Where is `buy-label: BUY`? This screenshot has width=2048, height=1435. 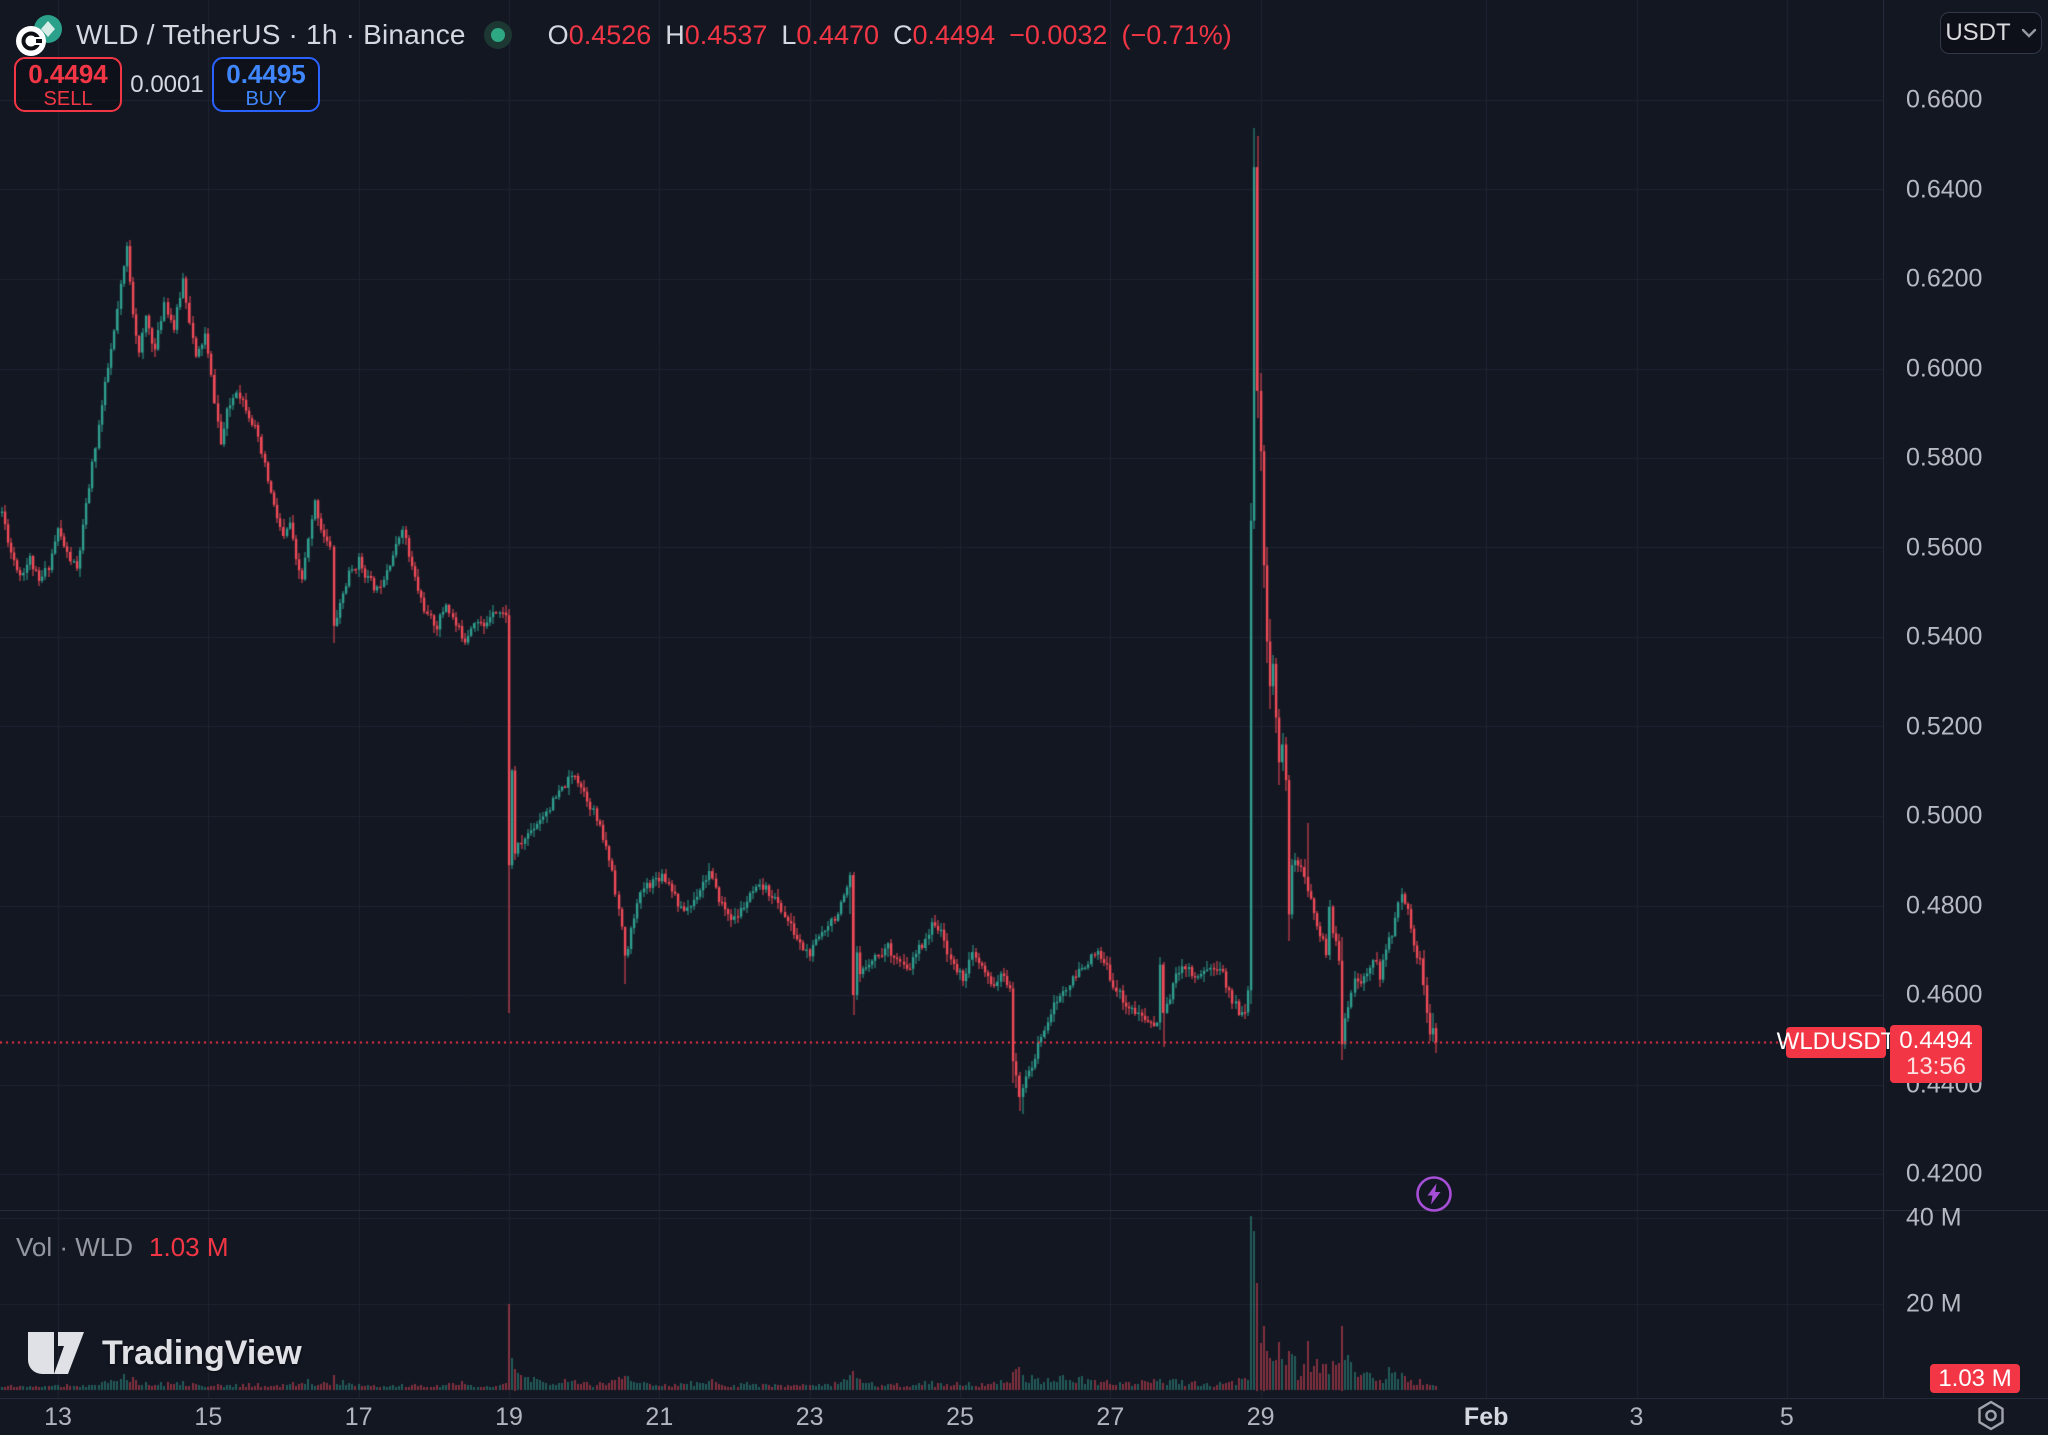 buy-label: BUY is located at coordinates (266, 98).